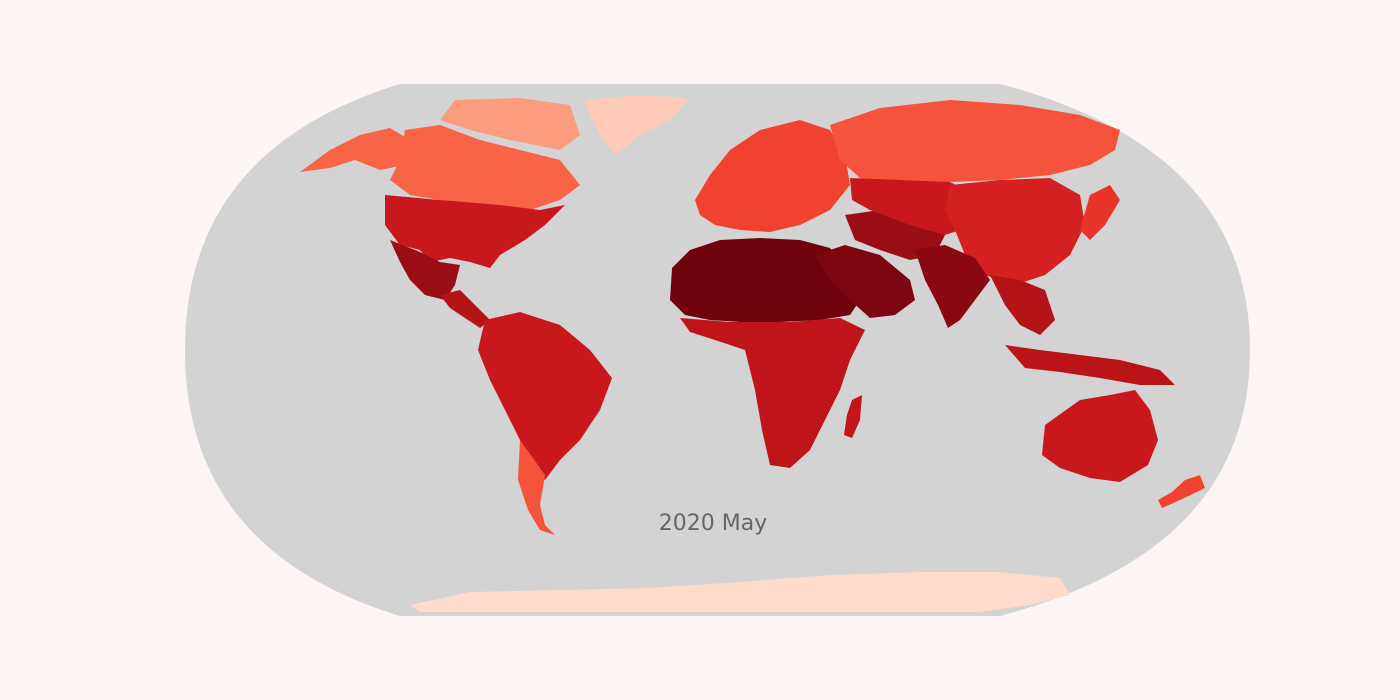  What do you see at coordinates (475, 231) in the screenshot?
I see `region-united-states` at bounding box center [475, 231].